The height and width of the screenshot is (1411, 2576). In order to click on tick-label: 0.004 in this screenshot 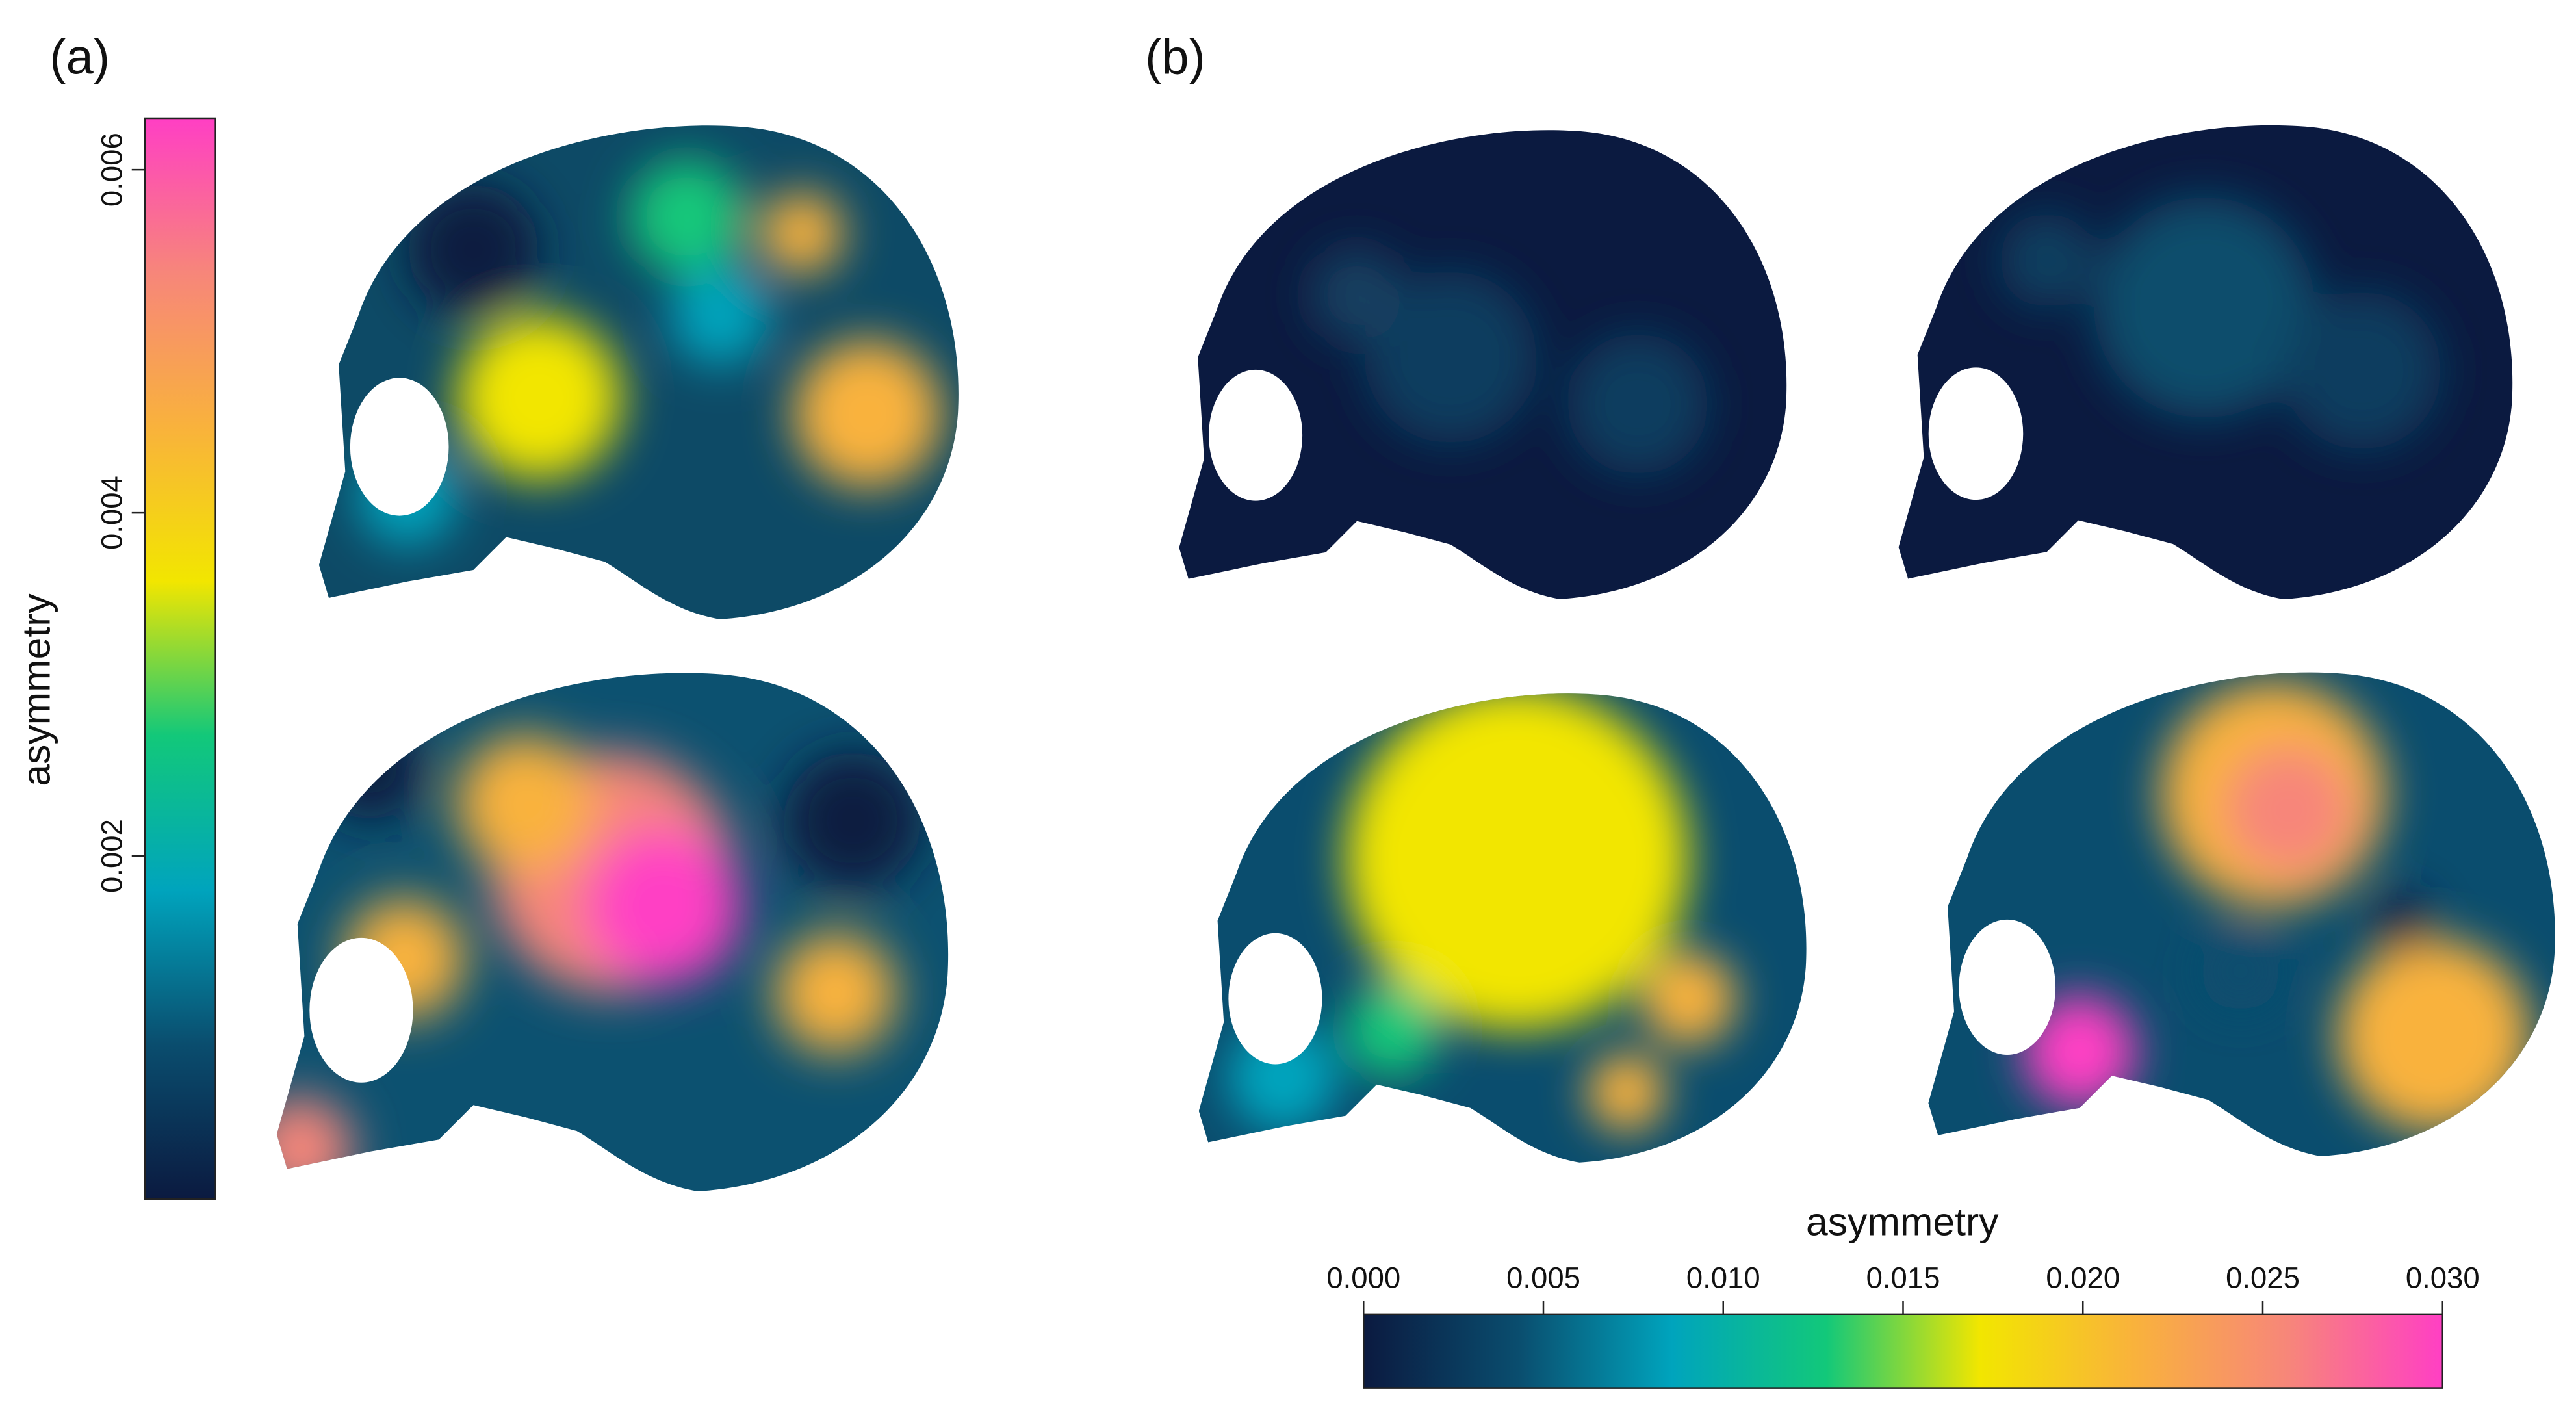, I will do `click(112, 513)`.